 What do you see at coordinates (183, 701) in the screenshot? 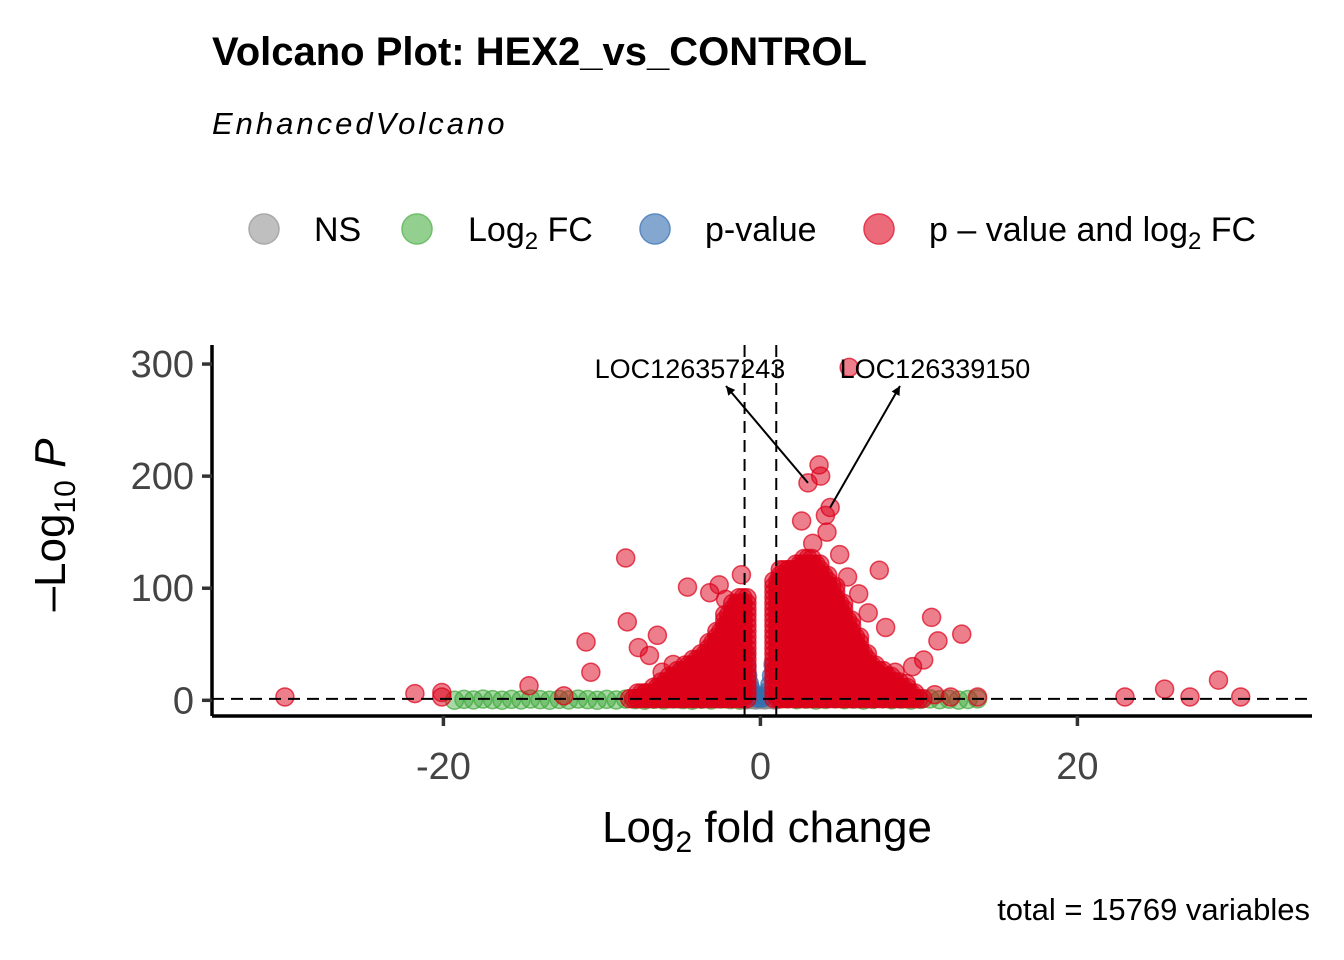
I see `y-tick-label: 0` at bounding box center [183, 701].